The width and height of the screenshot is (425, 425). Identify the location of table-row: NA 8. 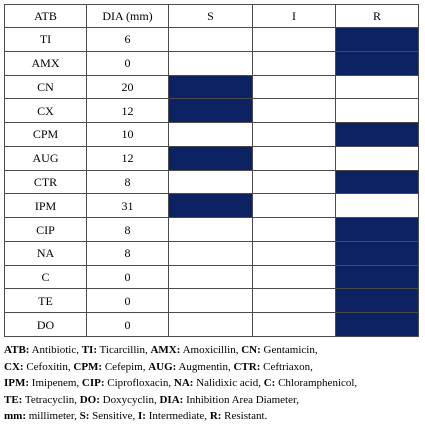
(211, 253).